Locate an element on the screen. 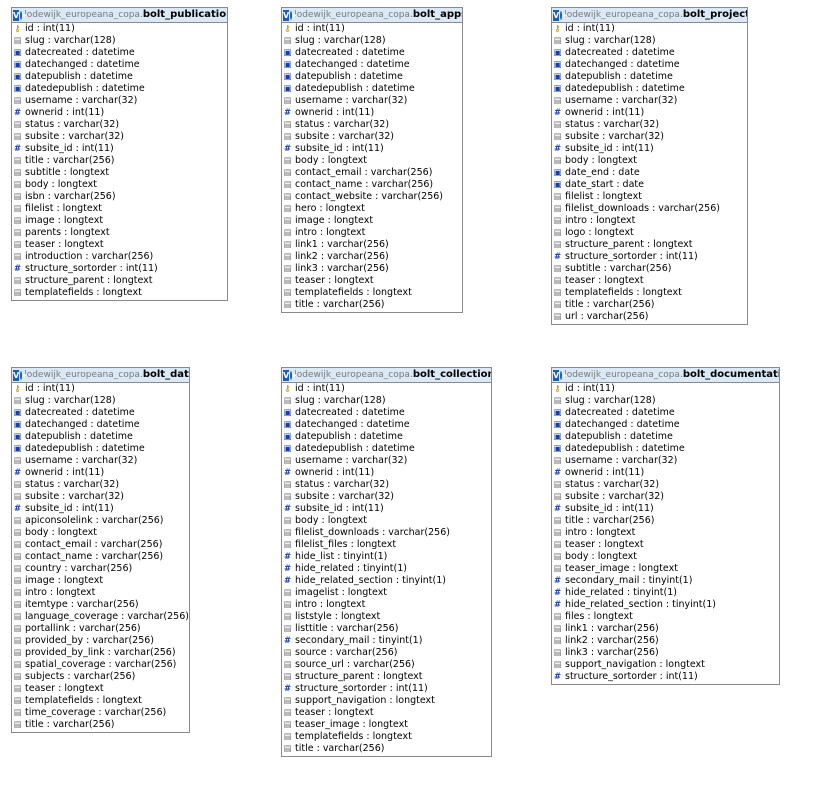  column-row: ▤ apiconsolelink : varchar(256) is located at coordinates (100, 521).